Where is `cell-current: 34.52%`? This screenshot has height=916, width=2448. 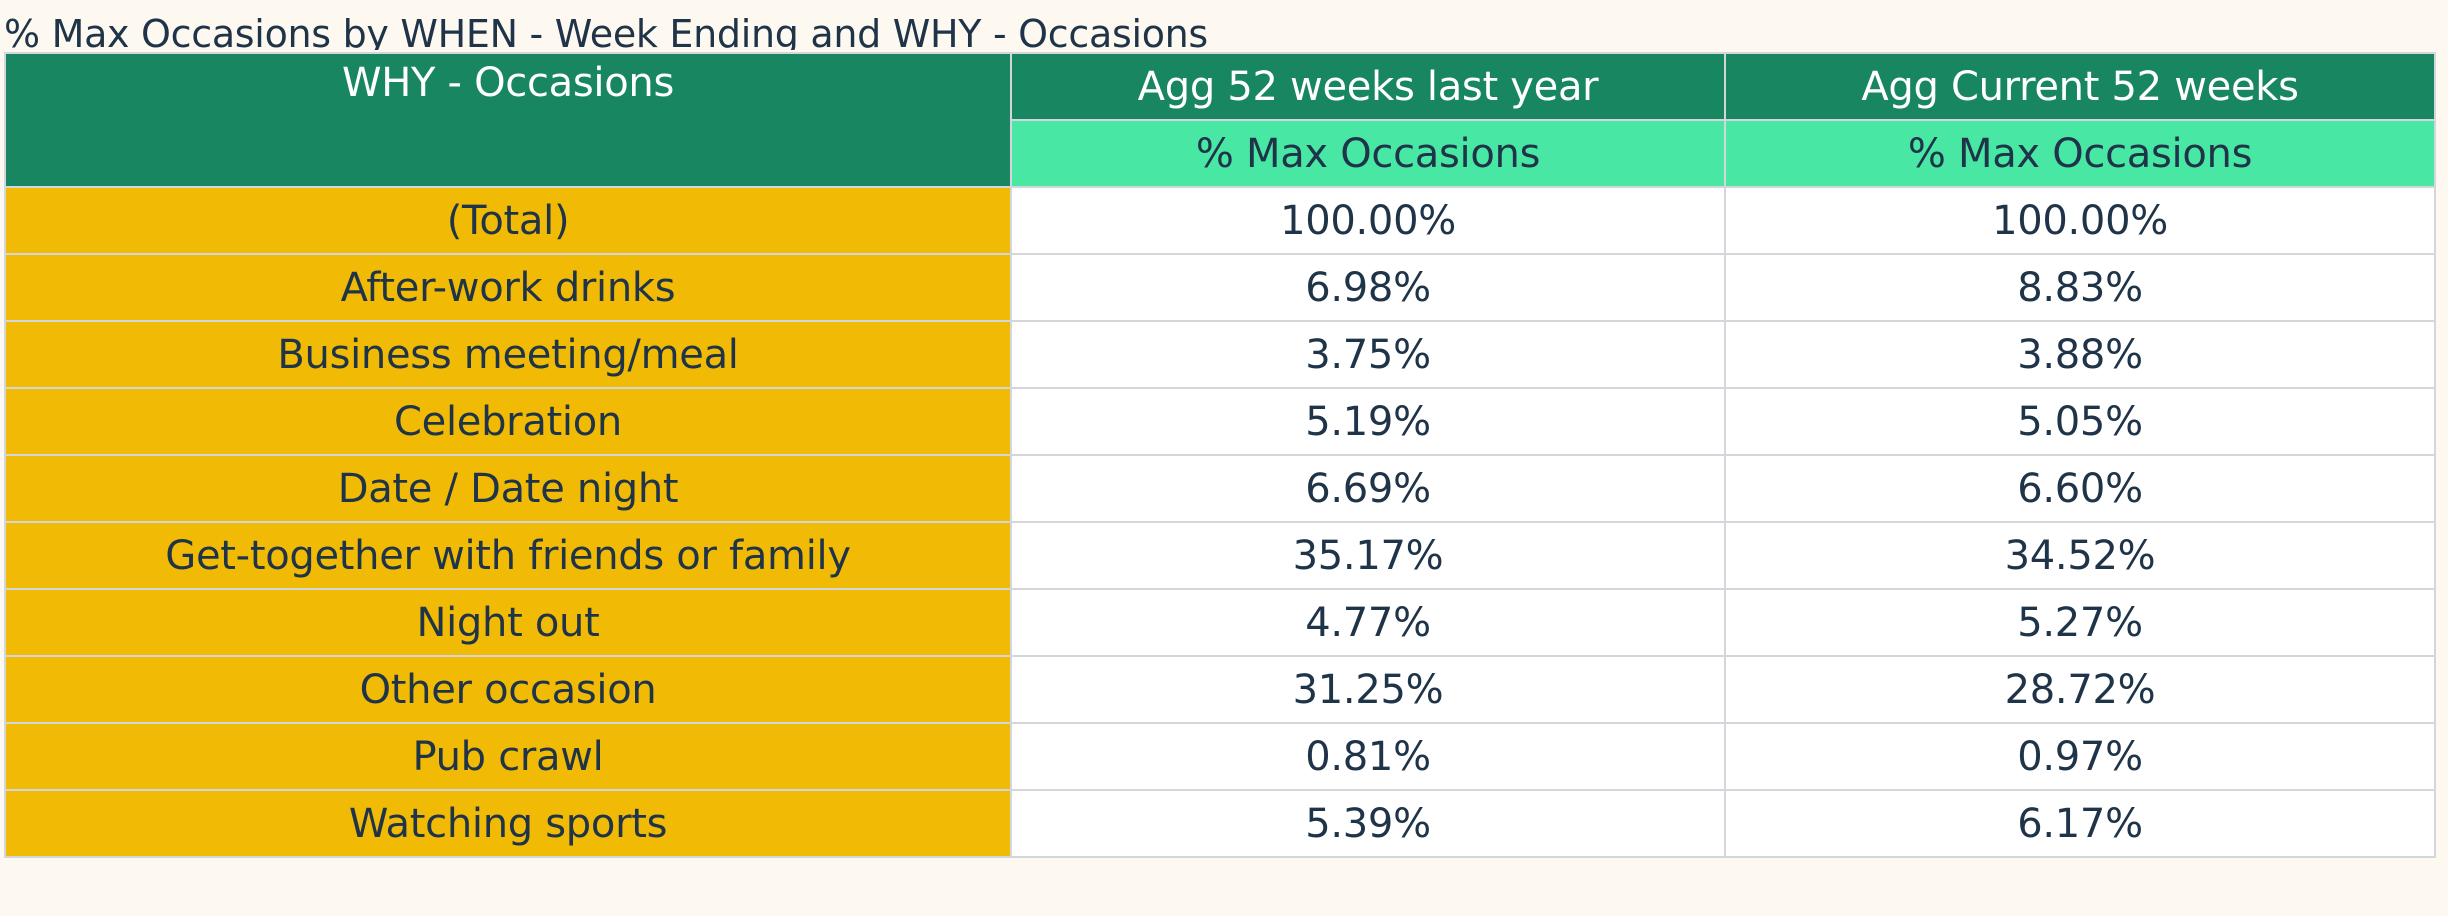 cell-current: 34.52% is located at coordinates (2080, 555).